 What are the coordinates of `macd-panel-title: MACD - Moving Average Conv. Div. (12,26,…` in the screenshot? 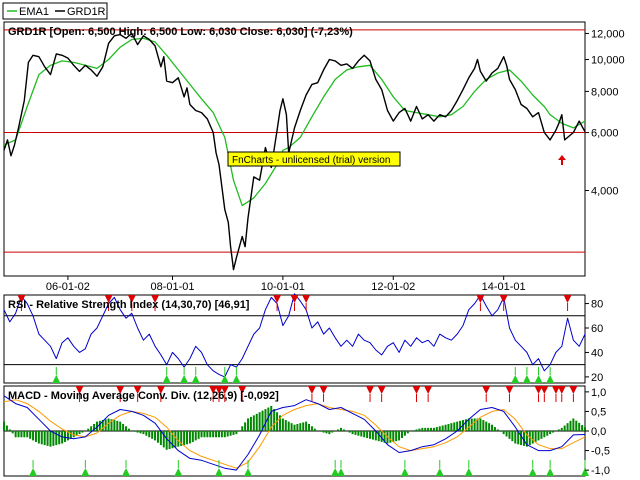 It's located at (143, 396).